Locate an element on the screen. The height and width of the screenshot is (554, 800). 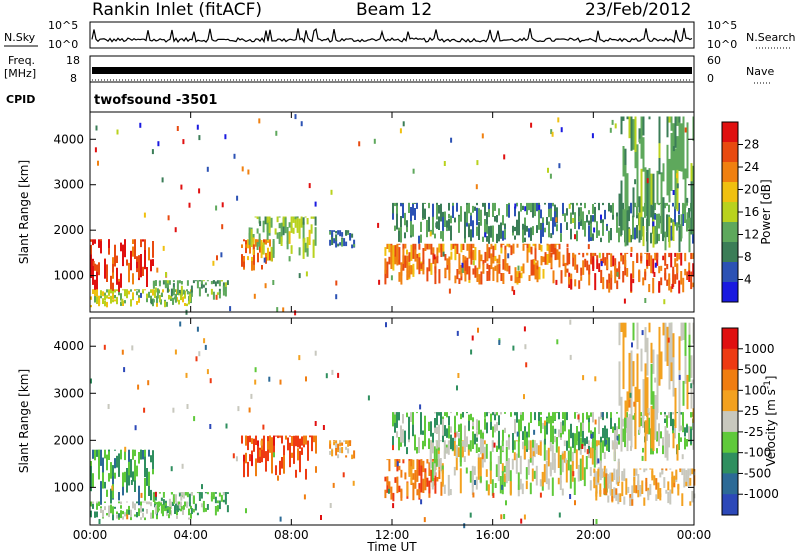
colorbar-tick-label: -25 is located at coordinates (754, 432).